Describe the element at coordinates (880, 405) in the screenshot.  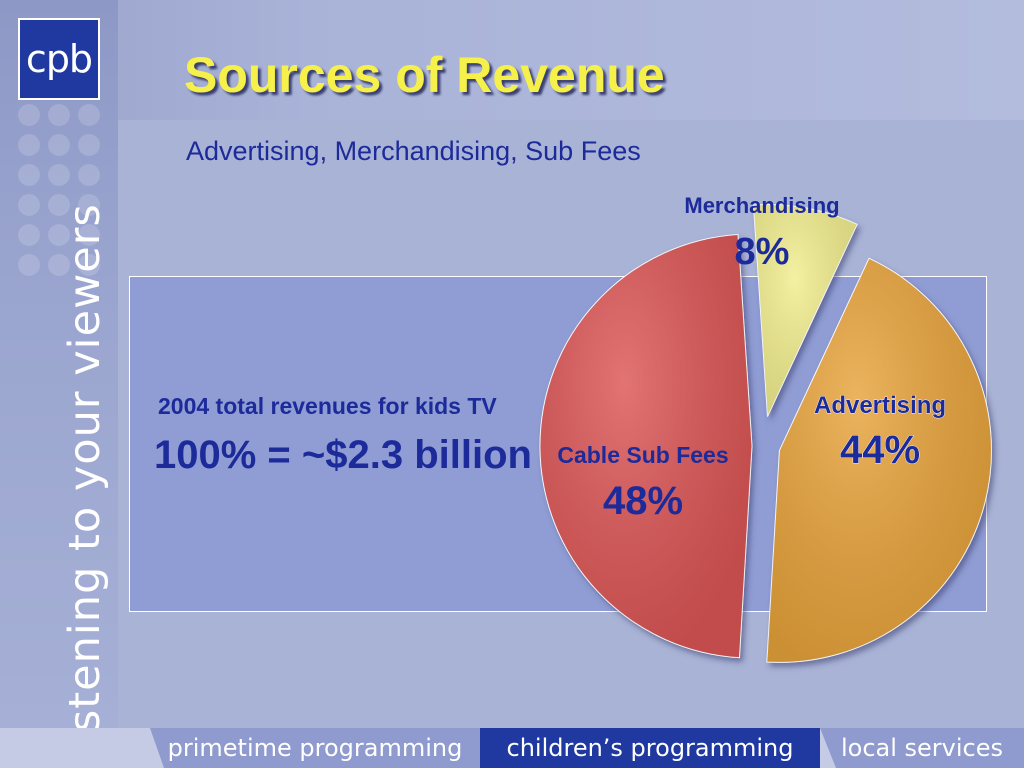
I see `pie-label-name-advertising: Advertising` at that location.